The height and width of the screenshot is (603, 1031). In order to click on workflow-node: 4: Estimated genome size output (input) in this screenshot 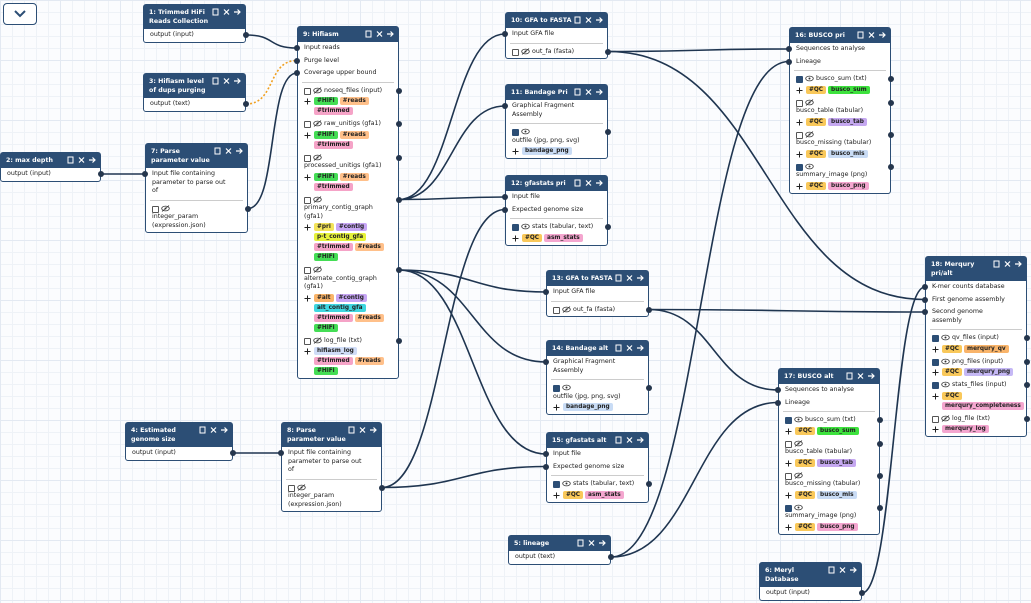, I will do `click(180, 441)`.